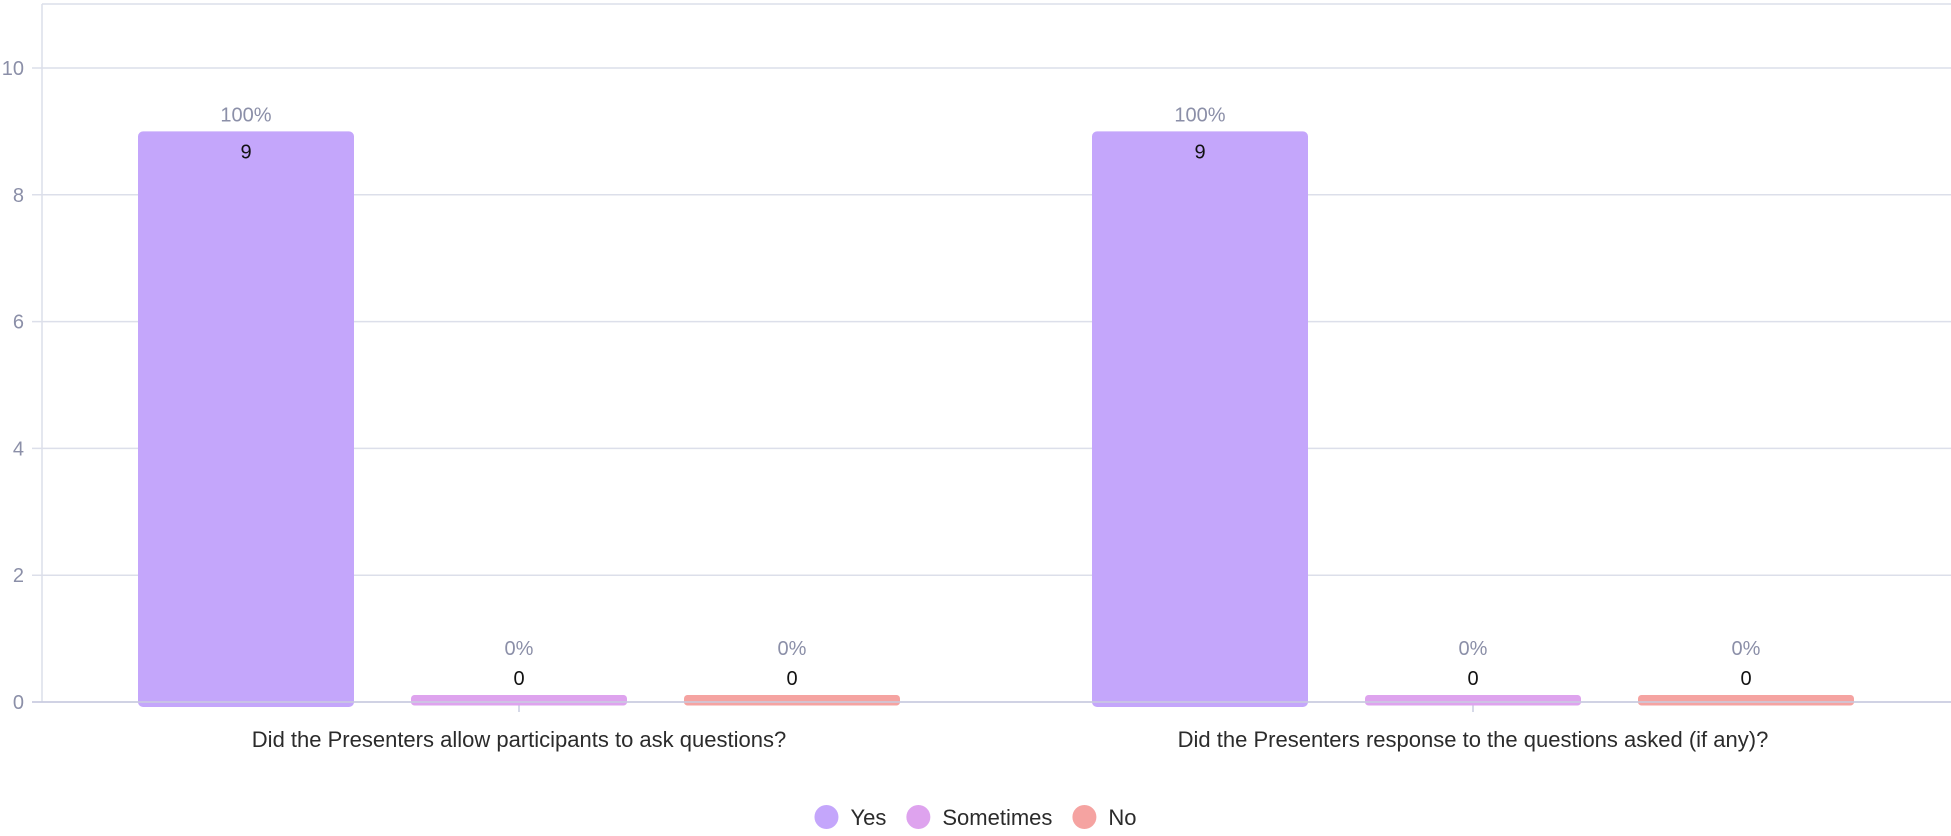 The width and height of the screenshot is (1951, 836). Describe the element at coordinates (18, 576) in the screenshot. I see `y-tick-label-2: 2` at that location.